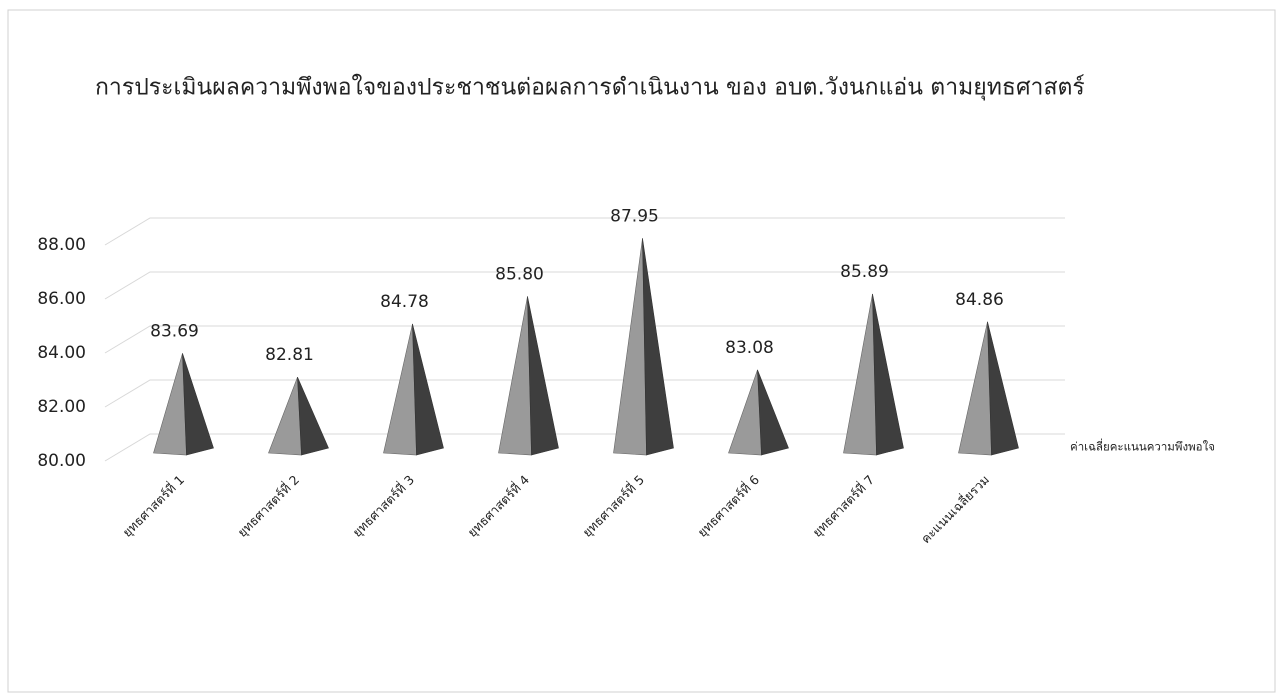 Image resolution: width=1283 pixels, height=700 pixels. I want to click on value-label: 83.69, so click(174, 331).